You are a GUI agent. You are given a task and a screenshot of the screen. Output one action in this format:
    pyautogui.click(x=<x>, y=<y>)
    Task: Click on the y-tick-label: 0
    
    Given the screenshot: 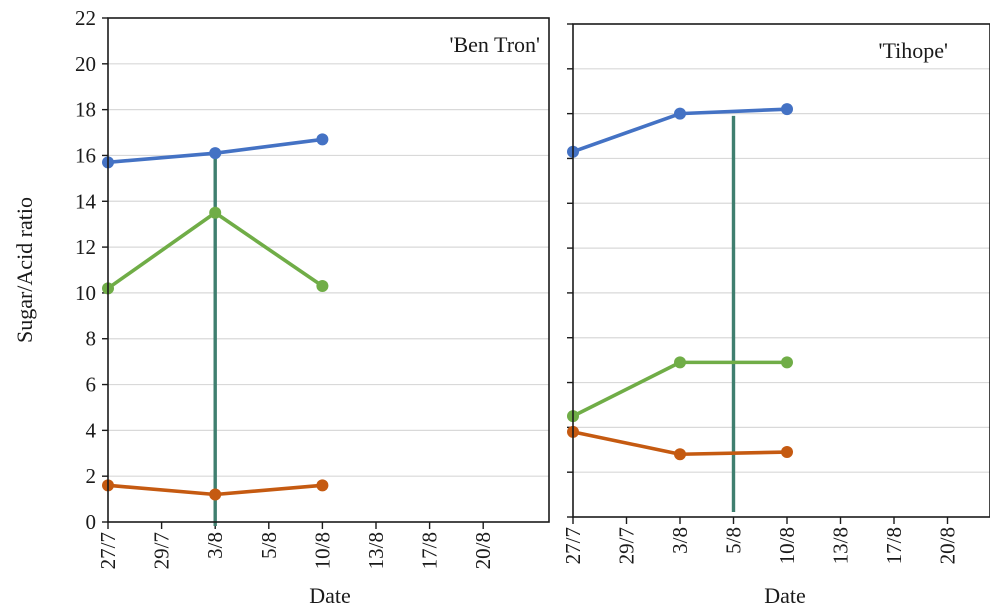 What is the action you would take?
    pyautogui.click(x=91, y=522)
    